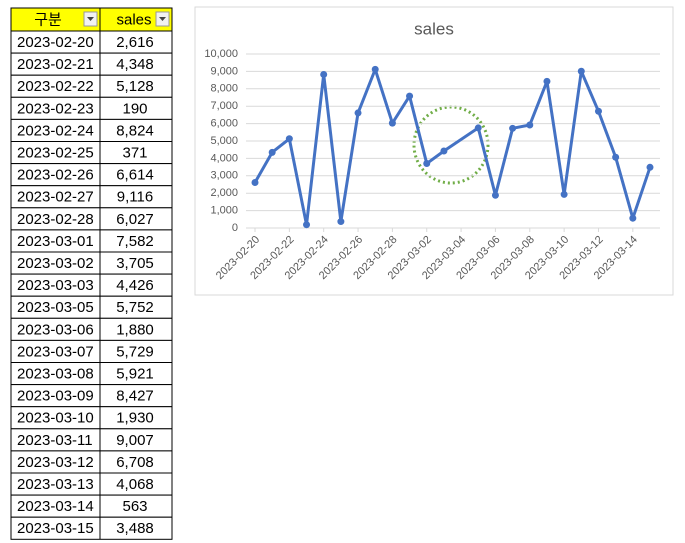 The width and height of the screenshot is (685, 543). Describe the element at coordinates (224, 176) in the screenshot. I see `y-tick-label: 3,000` at that location.